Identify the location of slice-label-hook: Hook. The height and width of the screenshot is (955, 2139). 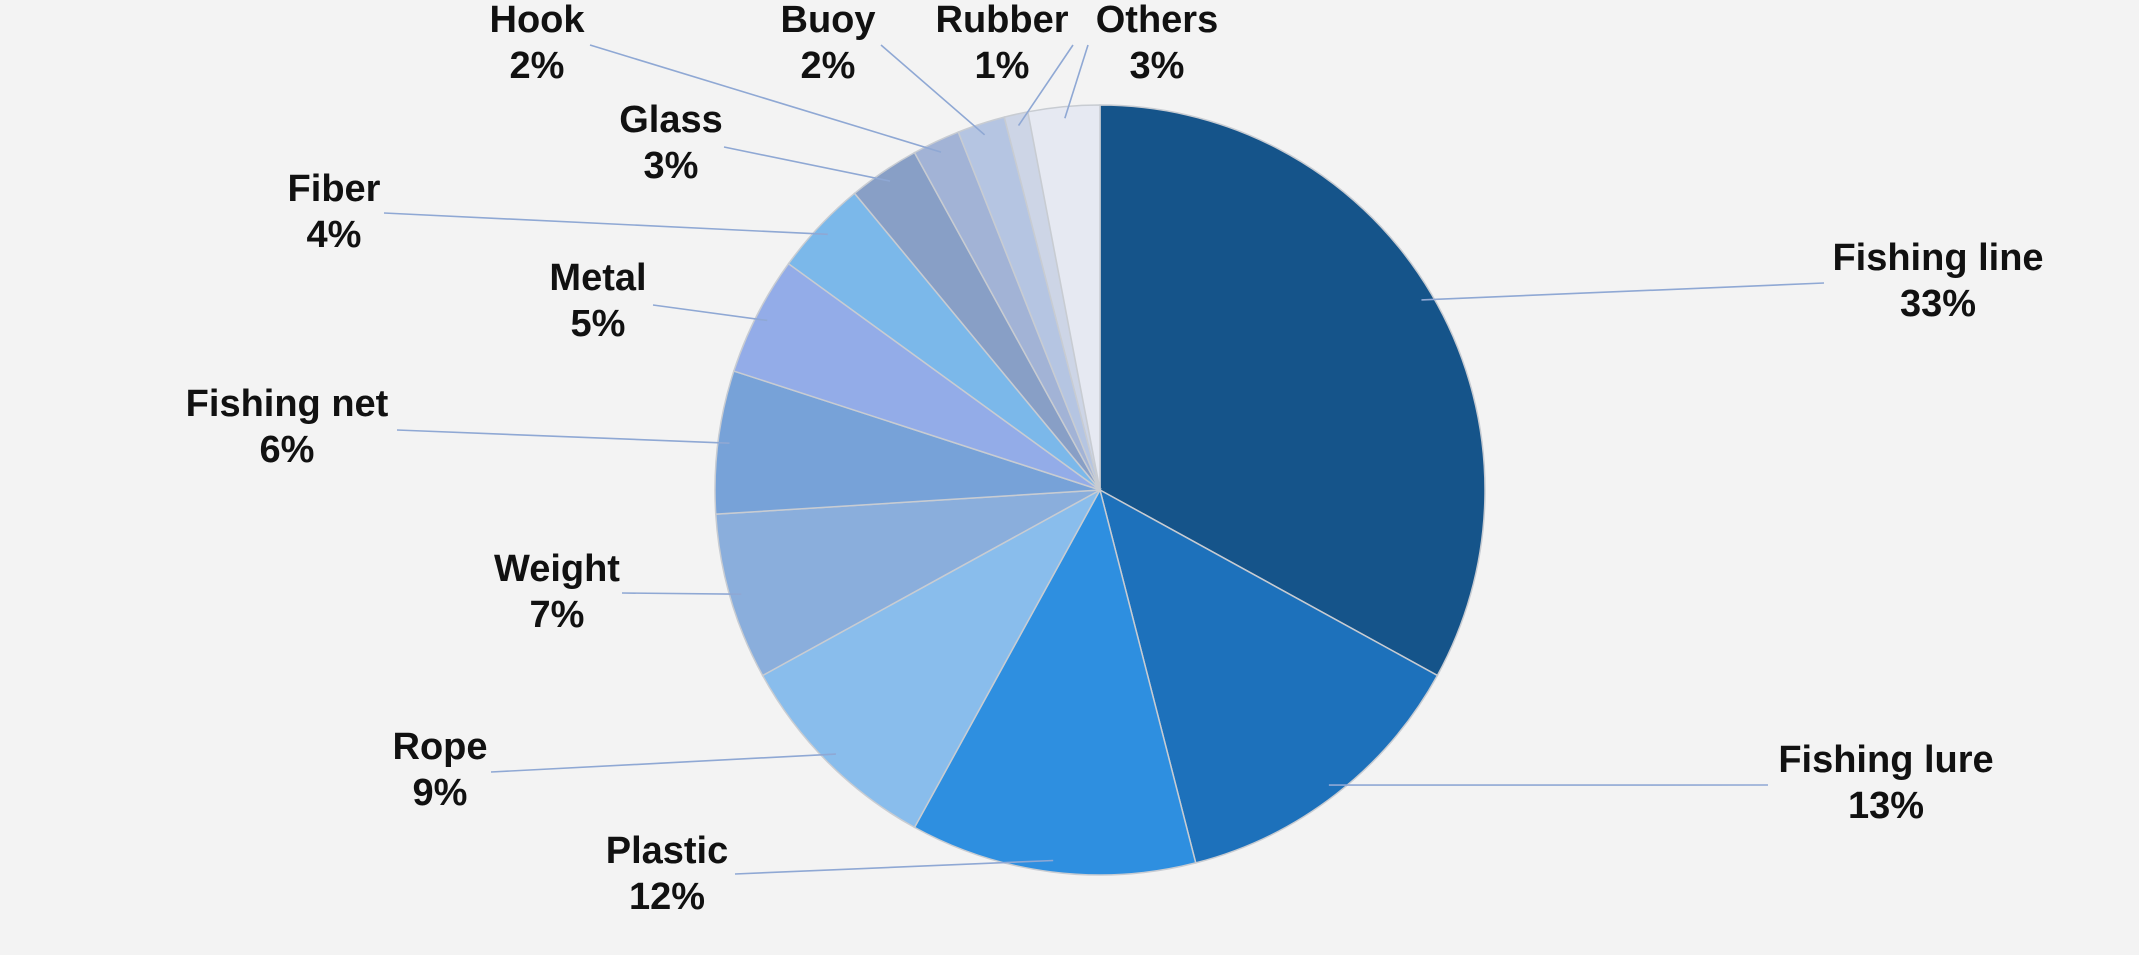
(538, 20).